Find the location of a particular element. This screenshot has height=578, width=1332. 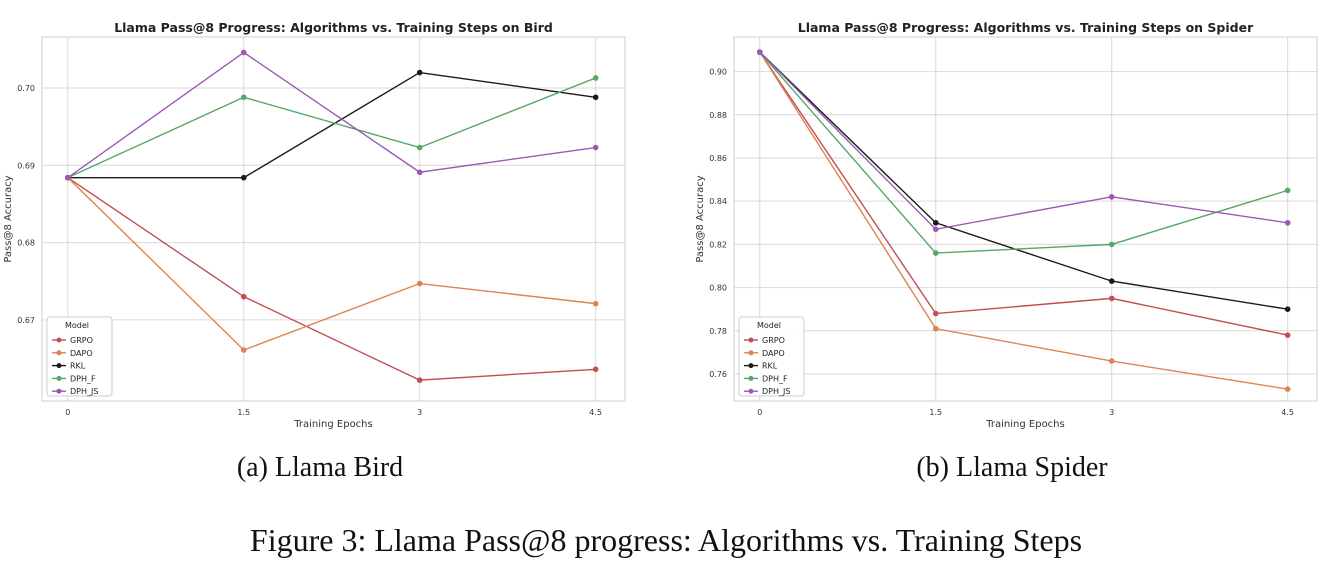

bird-x-tick-label: 0 is located at coordinates (67, 412).